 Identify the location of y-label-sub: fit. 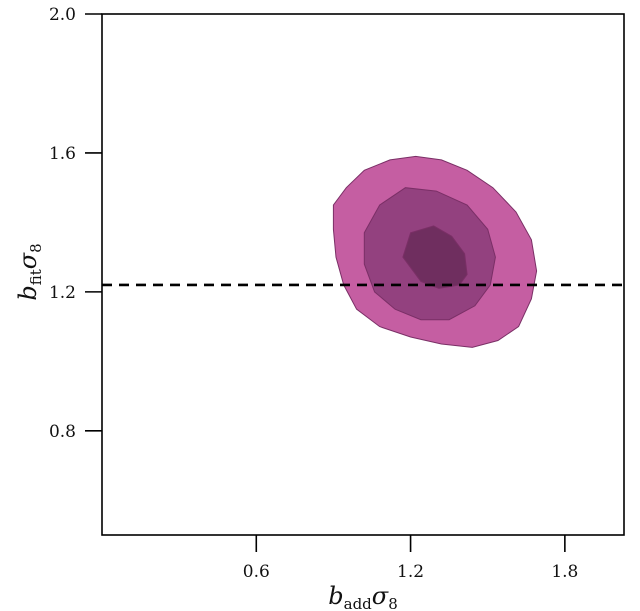
(36, 277).